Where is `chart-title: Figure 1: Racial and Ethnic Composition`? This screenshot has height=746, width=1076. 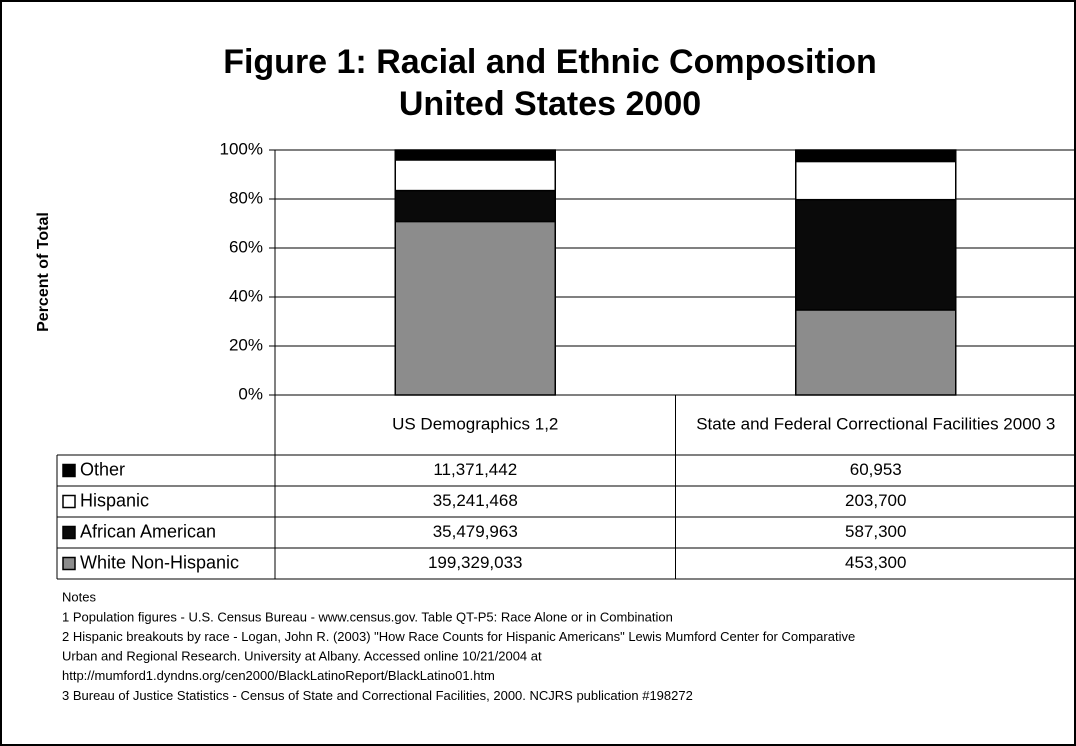
chart-title: Figure 1: Racial and Ethnic Composition is located at coordinates (550, 62).